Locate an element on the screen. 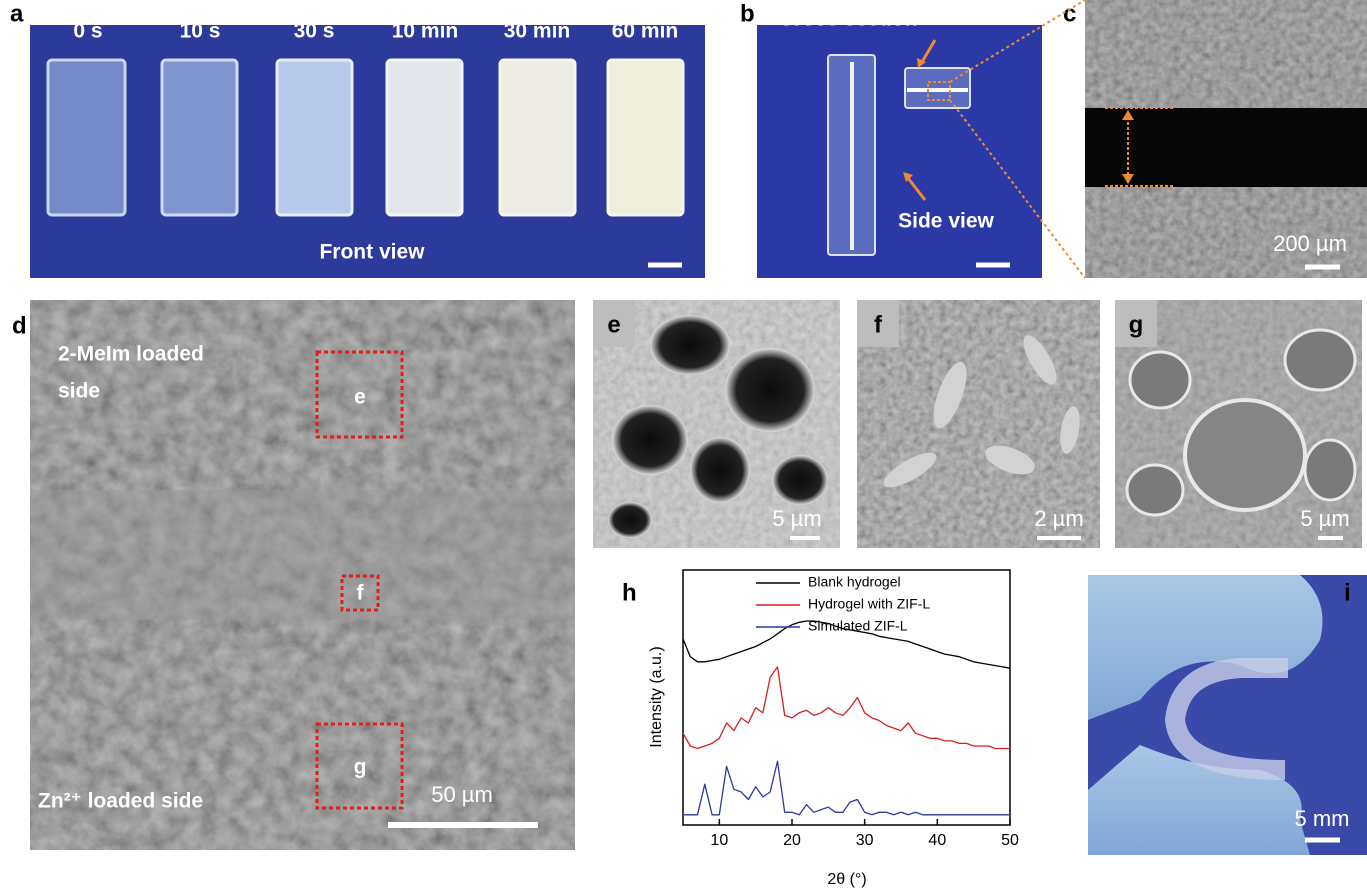 The height and width of the screenshot is (896, 1367). scale-label: 200 µm is located at coordinates (1310, 243).